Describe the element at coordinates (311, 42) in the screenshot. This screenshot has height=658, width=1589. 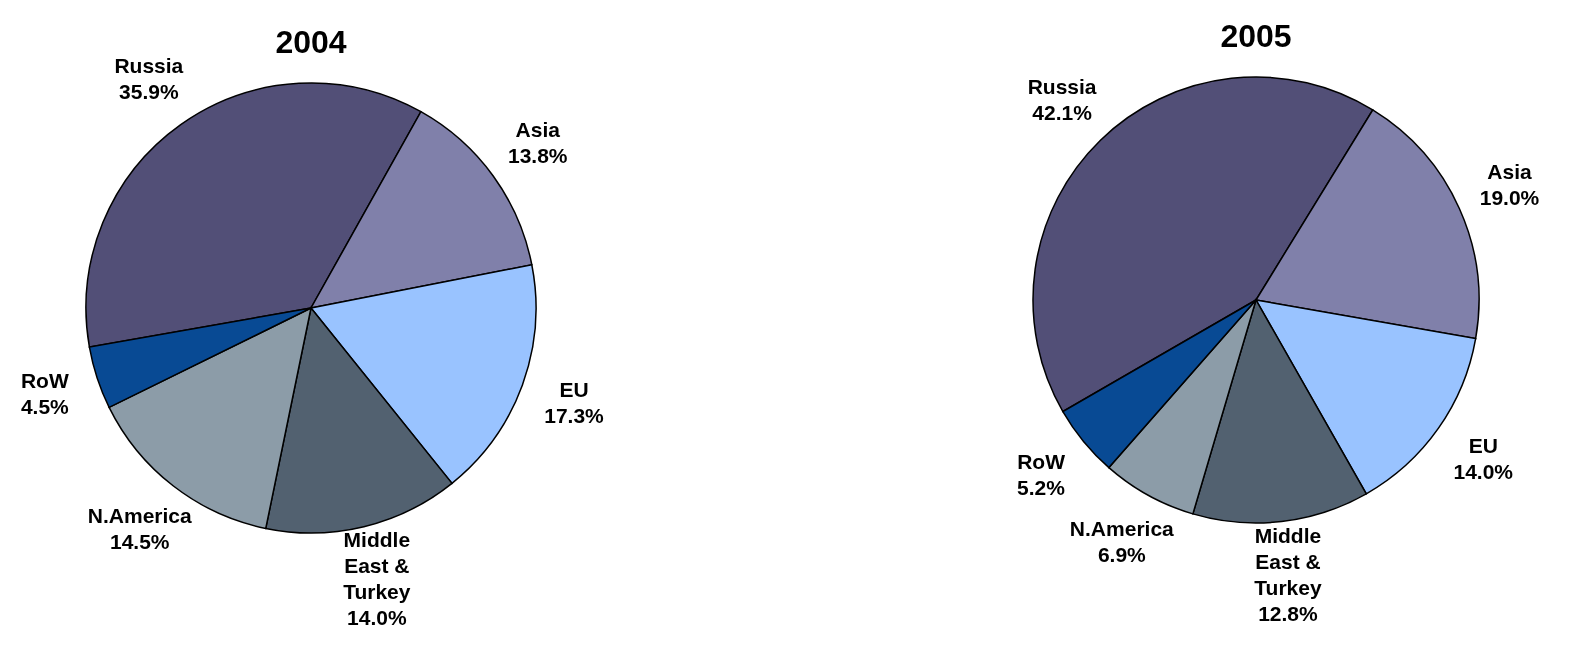
I see `chart-title: 2004` at that location.